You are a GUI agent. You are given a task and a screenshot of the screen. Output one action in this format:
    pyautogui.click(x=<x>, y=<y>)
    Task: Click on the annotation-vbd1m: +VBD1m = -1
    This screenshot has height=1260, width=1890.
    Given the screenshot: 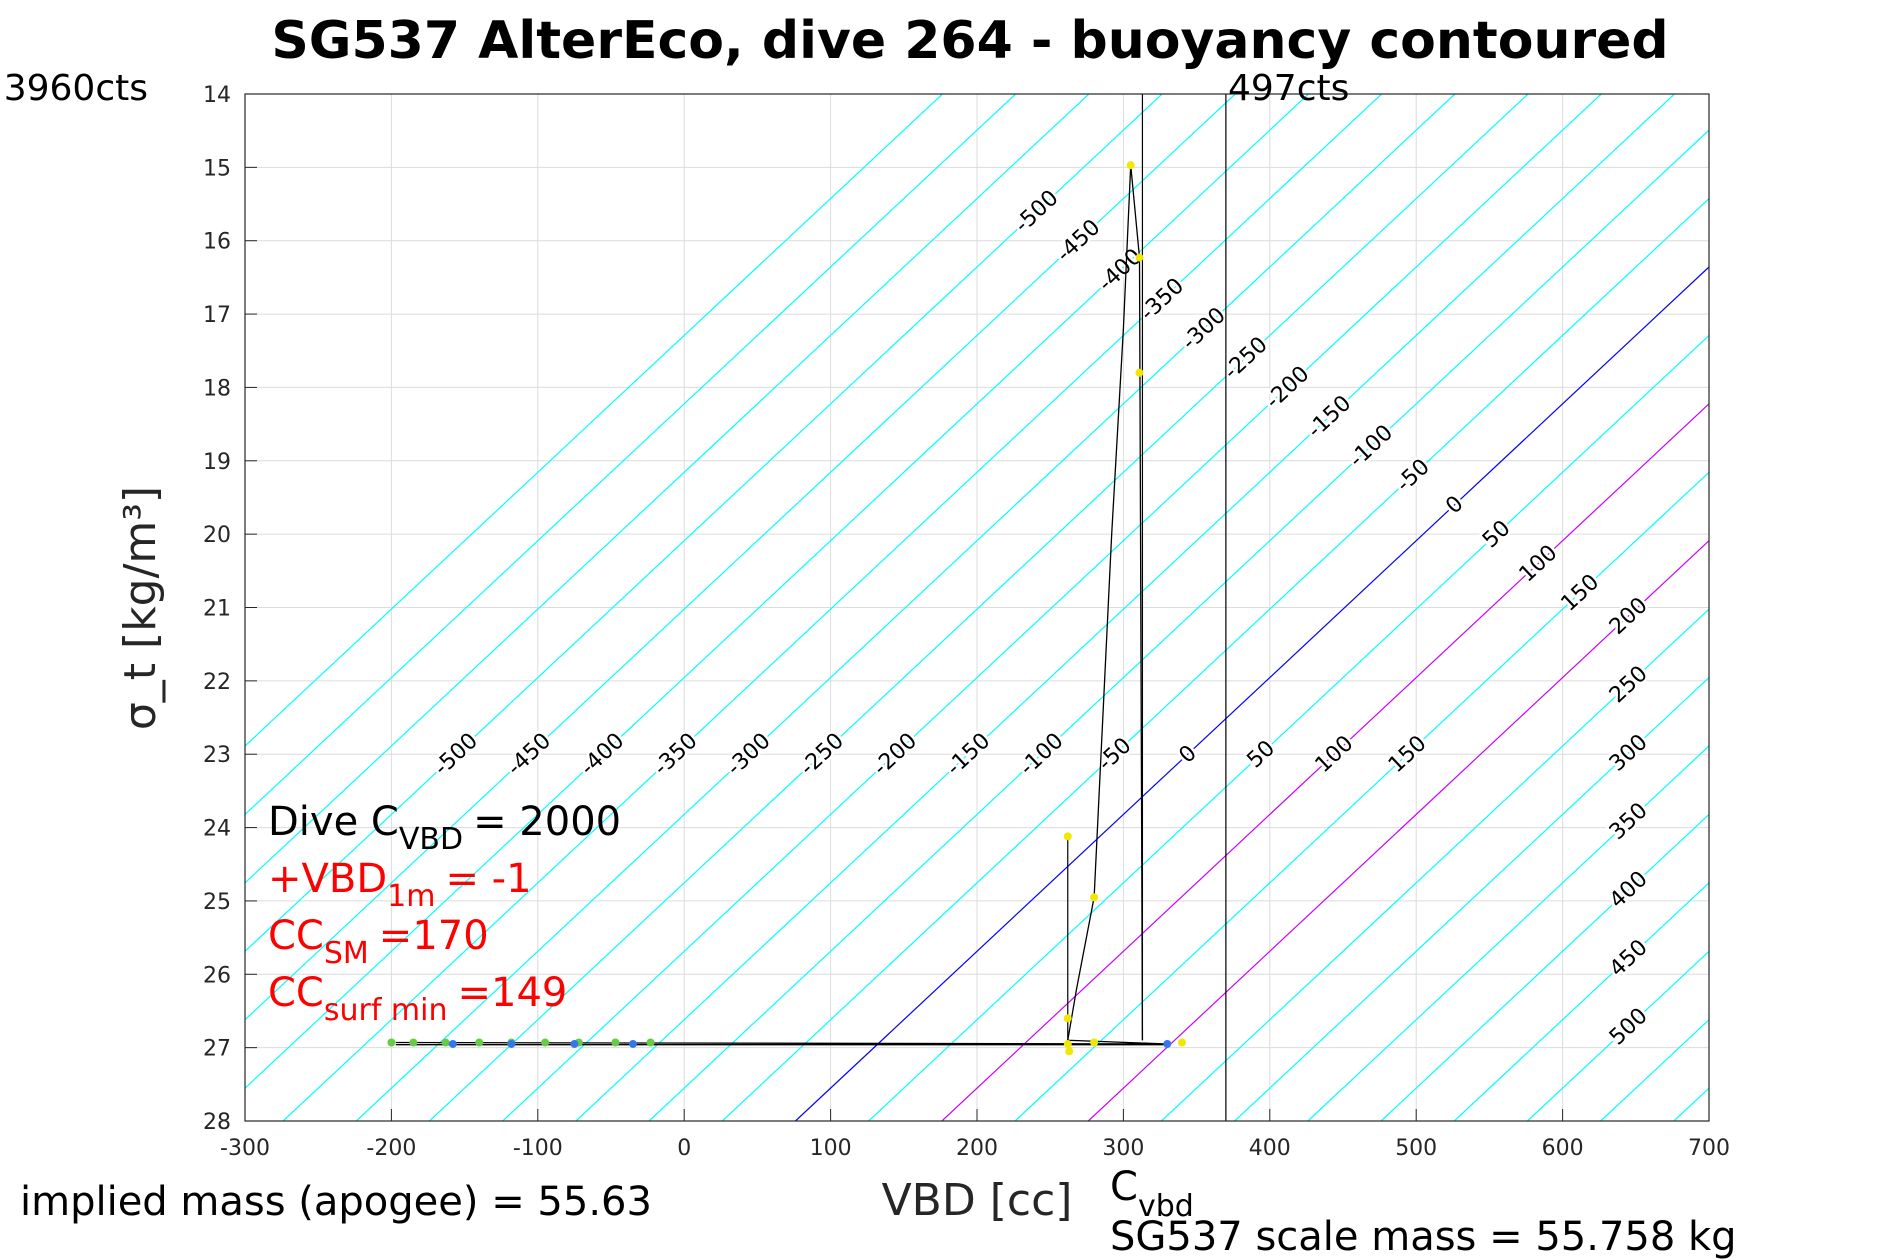 What is the action you would take?
    pyautogui.click(x=400, y=885)
    